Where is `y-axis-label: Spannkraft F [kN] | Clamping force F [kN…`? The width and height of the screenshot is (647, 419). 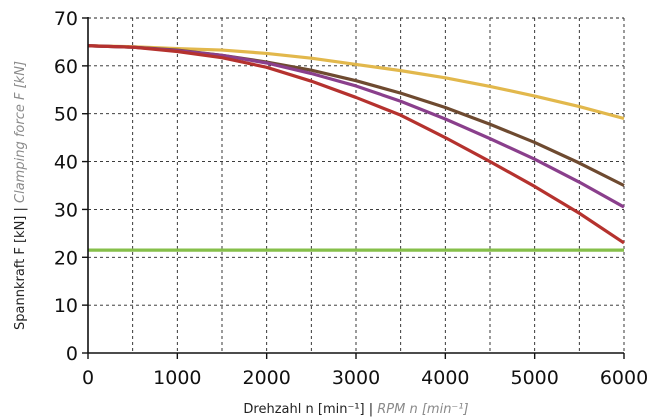 y-axis-label: Spannkraft F [kN] | Clamping force F [kN… is located at coordinates (20, 195).